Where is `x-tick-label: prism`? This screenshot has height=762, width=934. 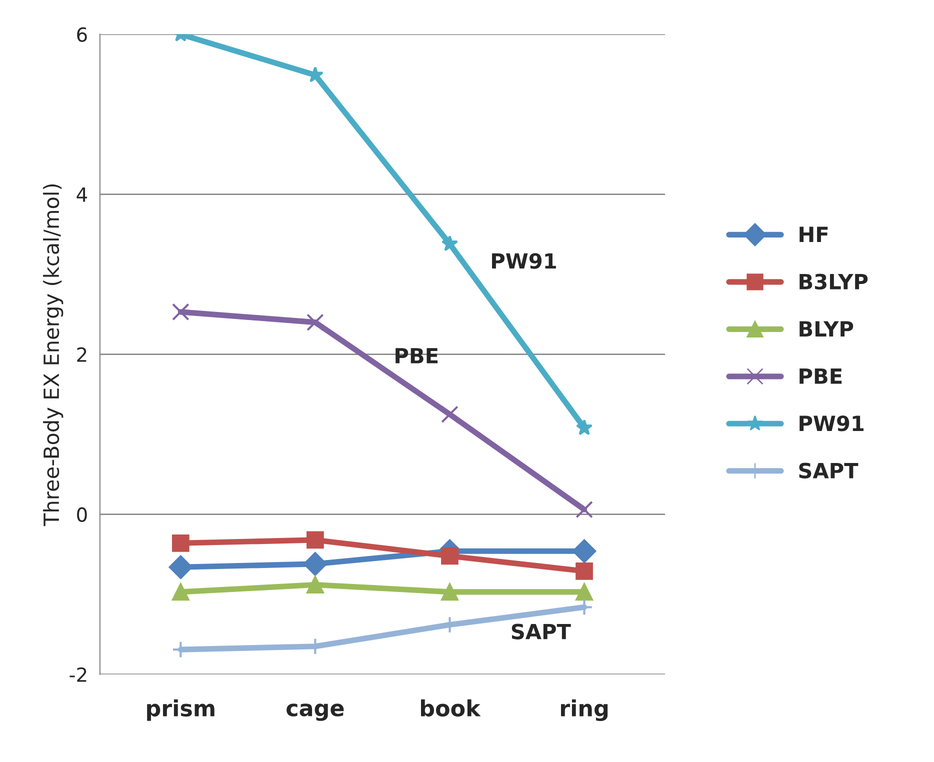
x-tick-label: prism is located at coordinates (180, 710).